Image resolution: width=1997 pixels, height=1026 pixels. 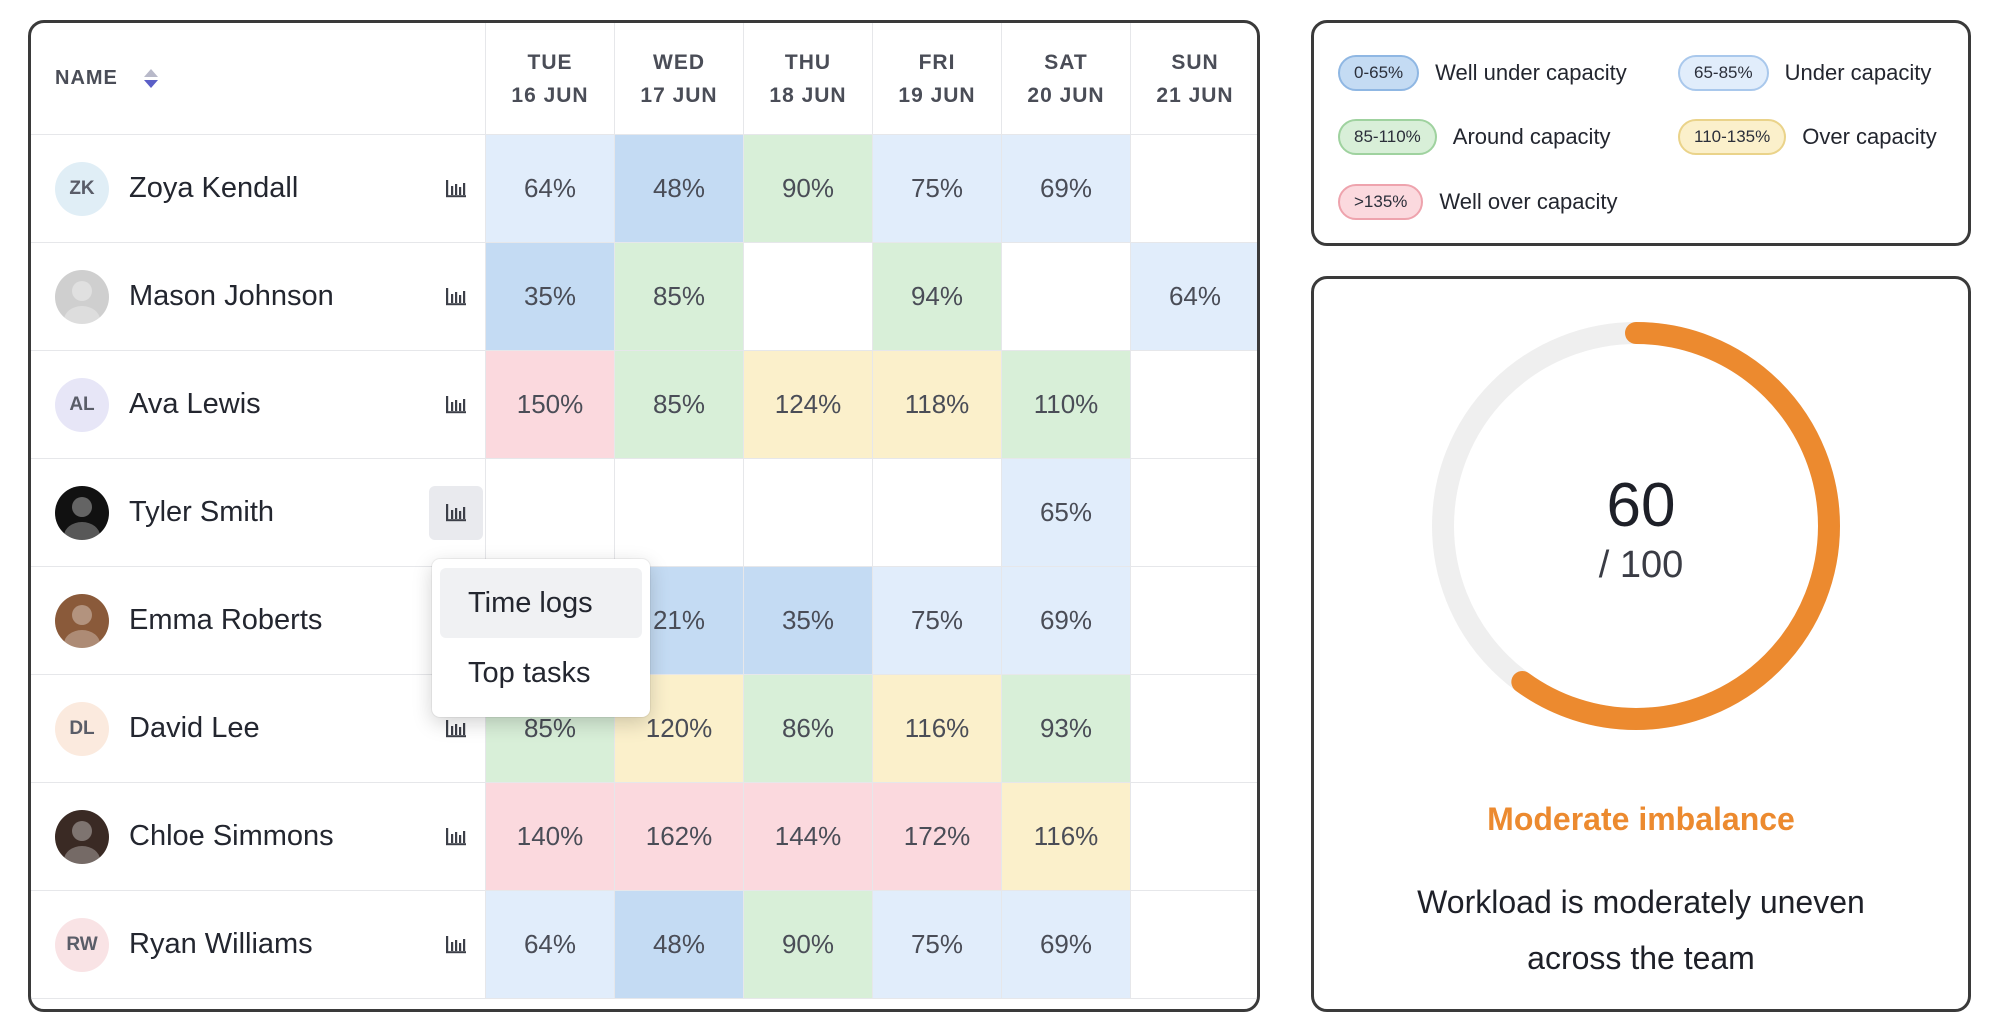 What do you see at coordinates (1474, 137) in the screenshot?
I see `legend-item-around: 85-110% Around capacity` at bounding box center [1474, 137].